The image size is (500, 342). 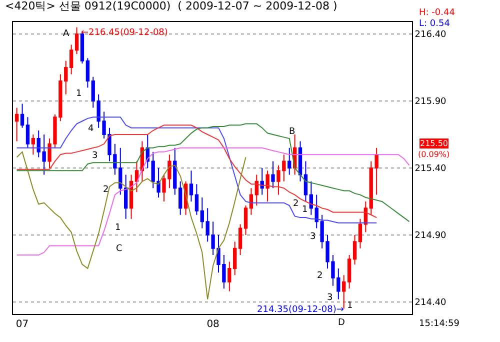 I want to click on chart-title: <420틱> 선물 0912(19C0000) ( 2009-12-07 ~ 2009-12-08 ), so click(x=171, y=6).